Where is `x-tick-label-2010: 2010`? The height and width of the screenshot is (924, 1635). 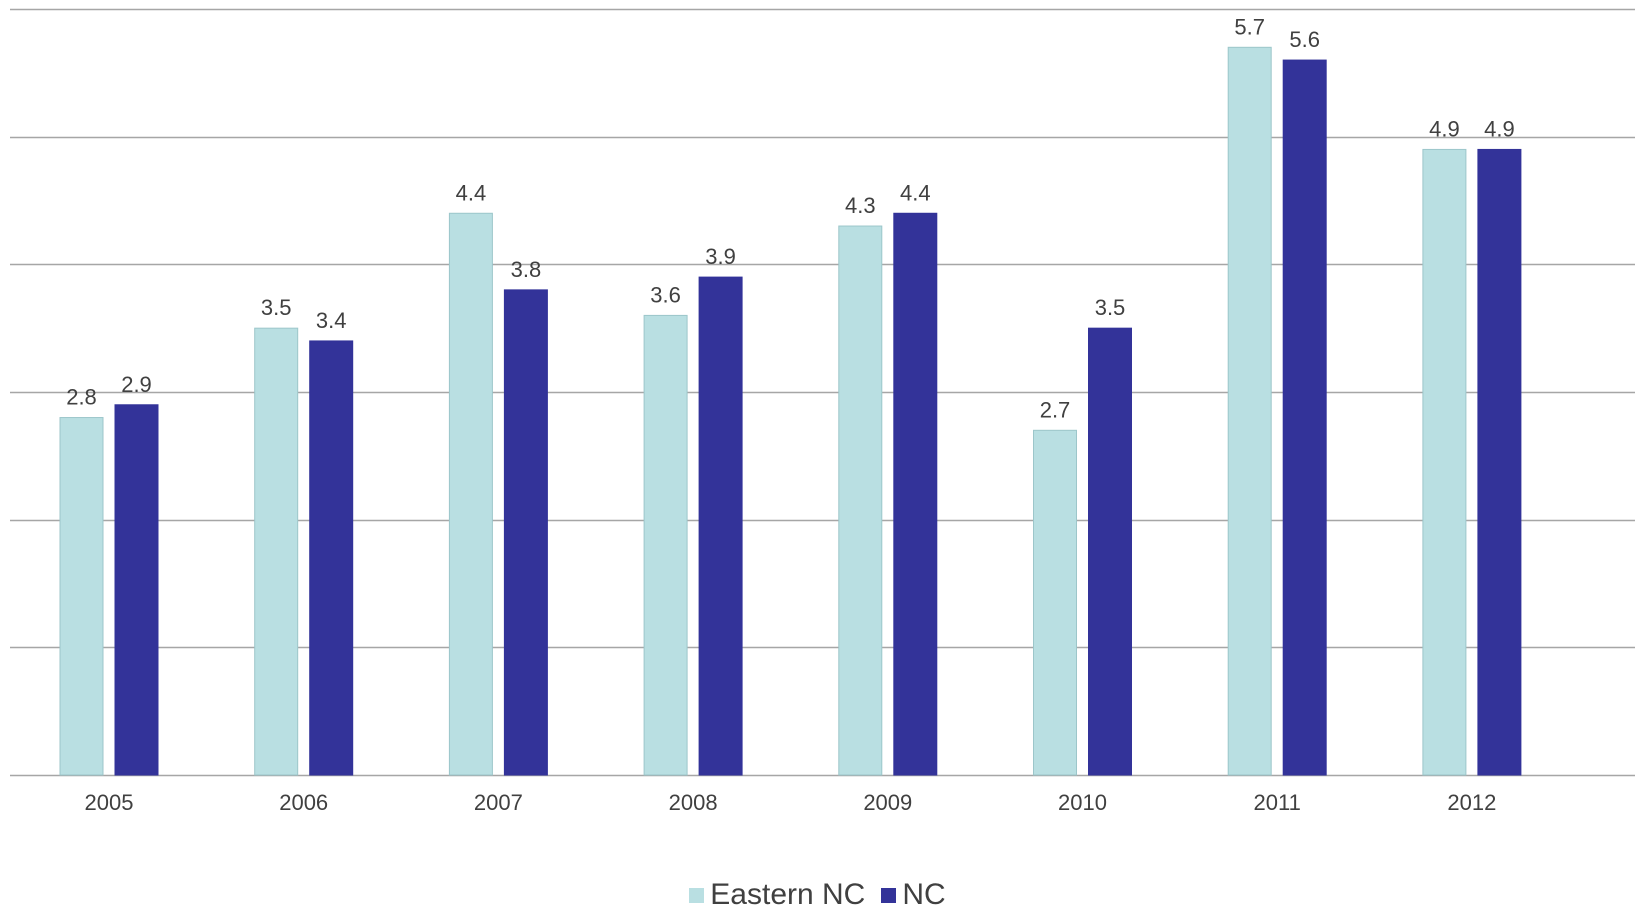 x-tick-label-2010: 2010 is located at coordinates (1082, 802).